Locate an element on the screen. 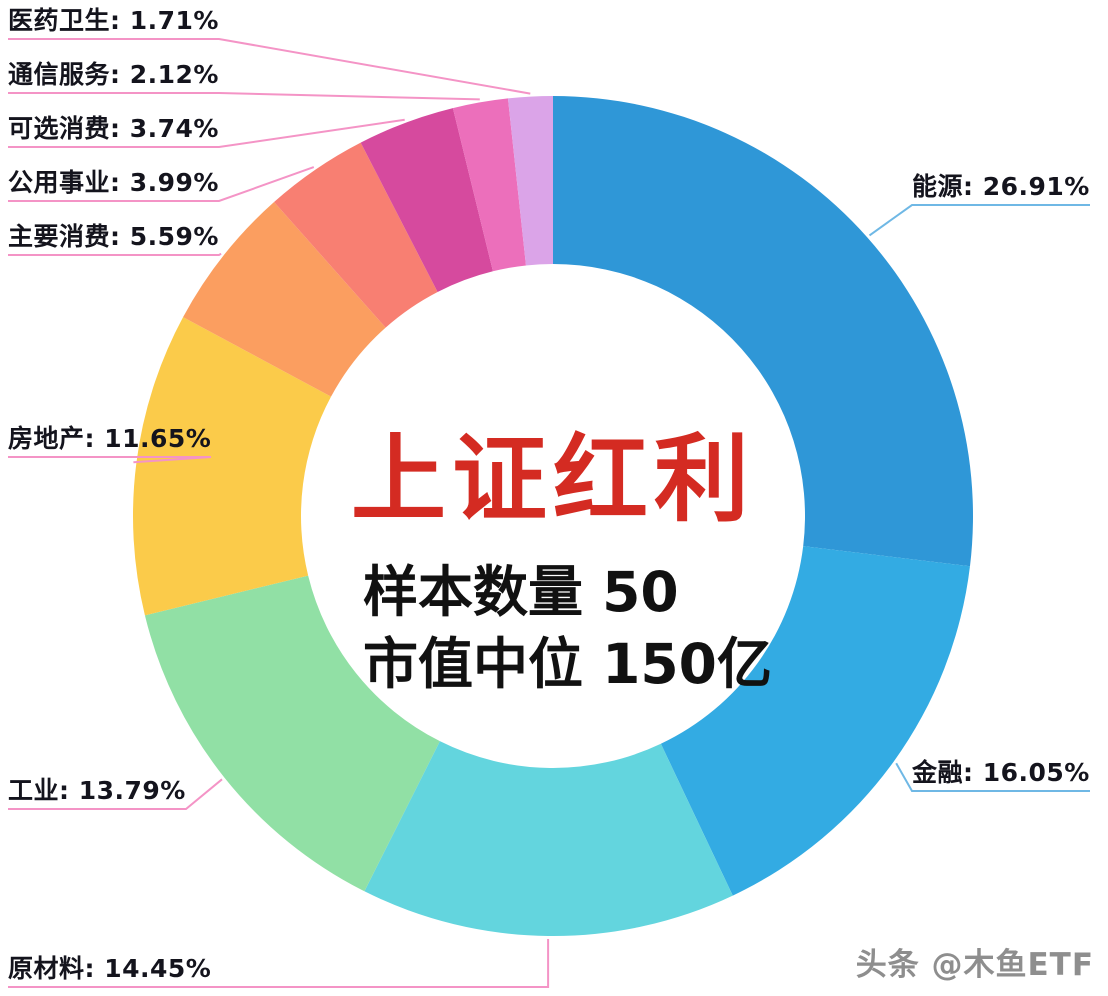 The width and height of the screenshot is (1108, 996). median-cap-line: 市值中位 150亿 is located at coordinates (567, 663).